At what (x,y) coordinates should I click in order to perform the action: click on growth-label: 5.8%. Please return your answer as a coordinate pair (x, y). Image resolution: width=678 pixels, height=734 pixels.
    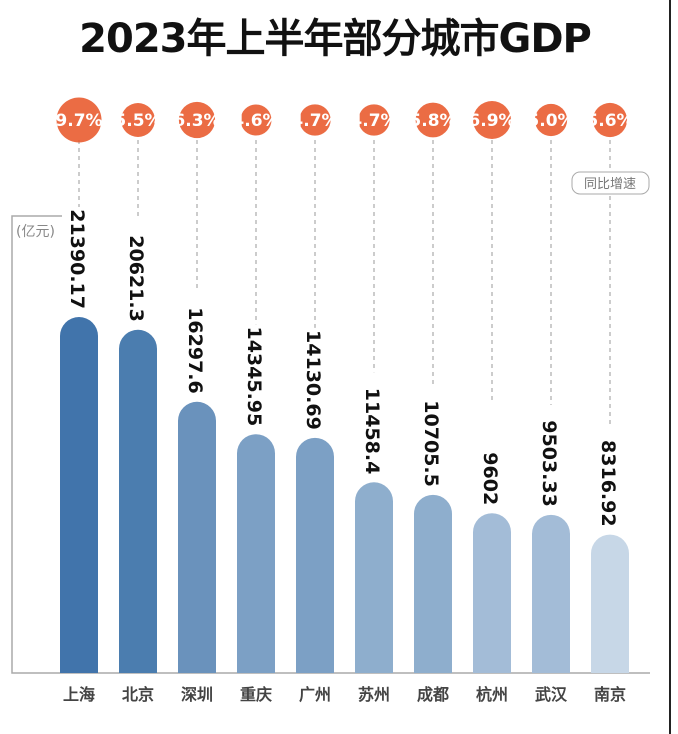
    Looking at the image, I should click on (432, 121).